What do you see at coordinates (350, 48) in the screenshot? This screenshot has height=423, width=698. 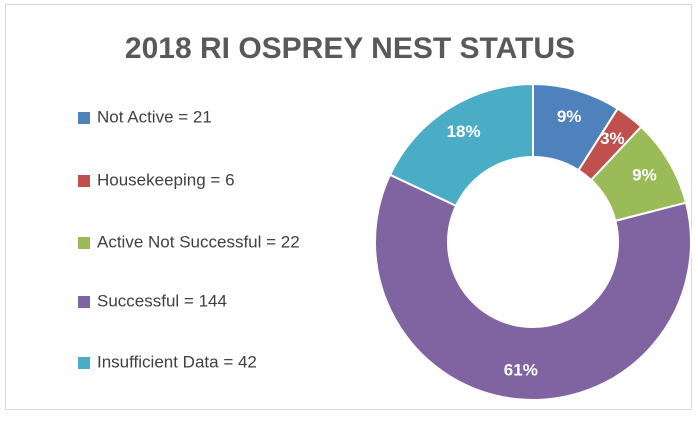 I see `chart-title: 2018 RI OSPREY NEST STATUS` at bounding box center [350, 48].